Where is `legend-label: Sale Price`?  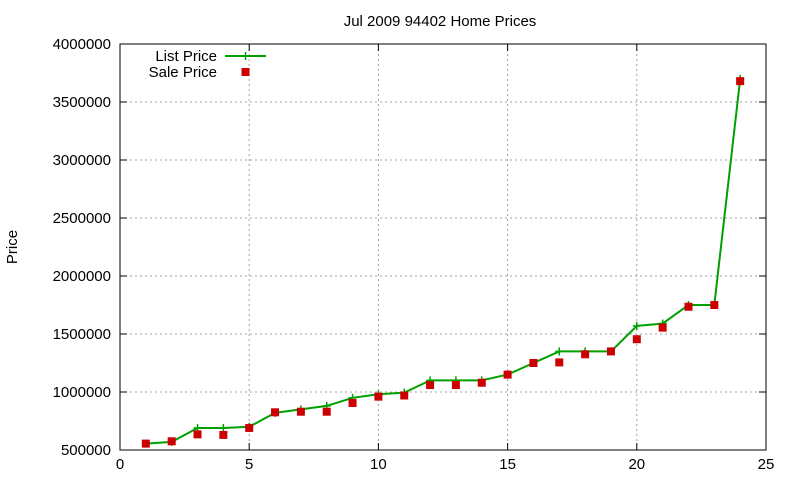 legend-label: Sale Price is located at coordinates (183, 72).